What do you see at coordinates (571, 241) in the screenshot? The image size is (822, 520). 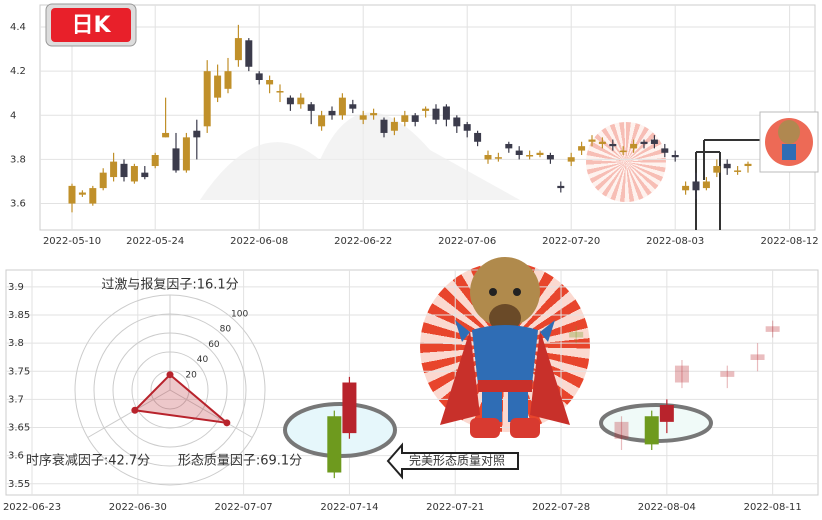 I see `x-tick-label: 2022-07-20` at bounding box center [571, 241].